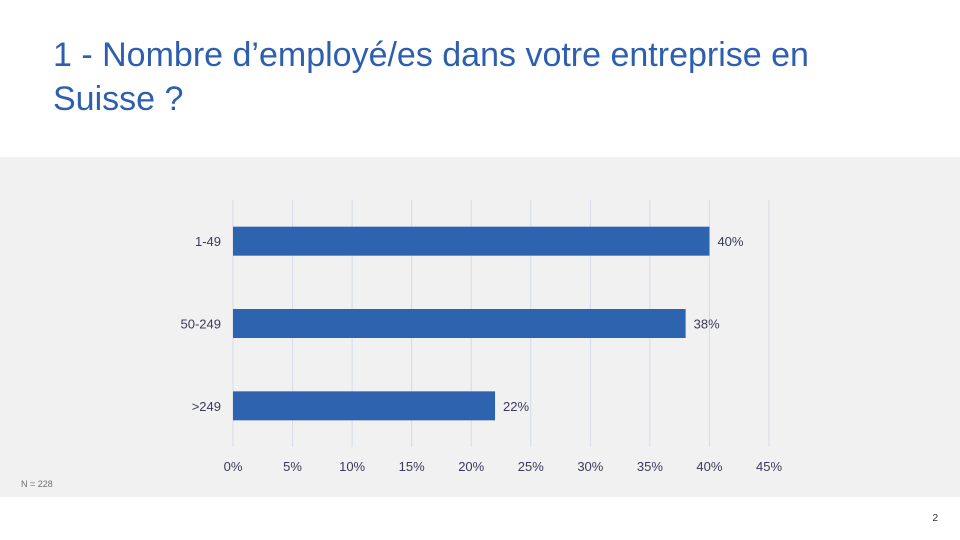 The width and height of the screenshot is (960, 540). I want to click on x-tick-label: 30%, so click(590, 466).